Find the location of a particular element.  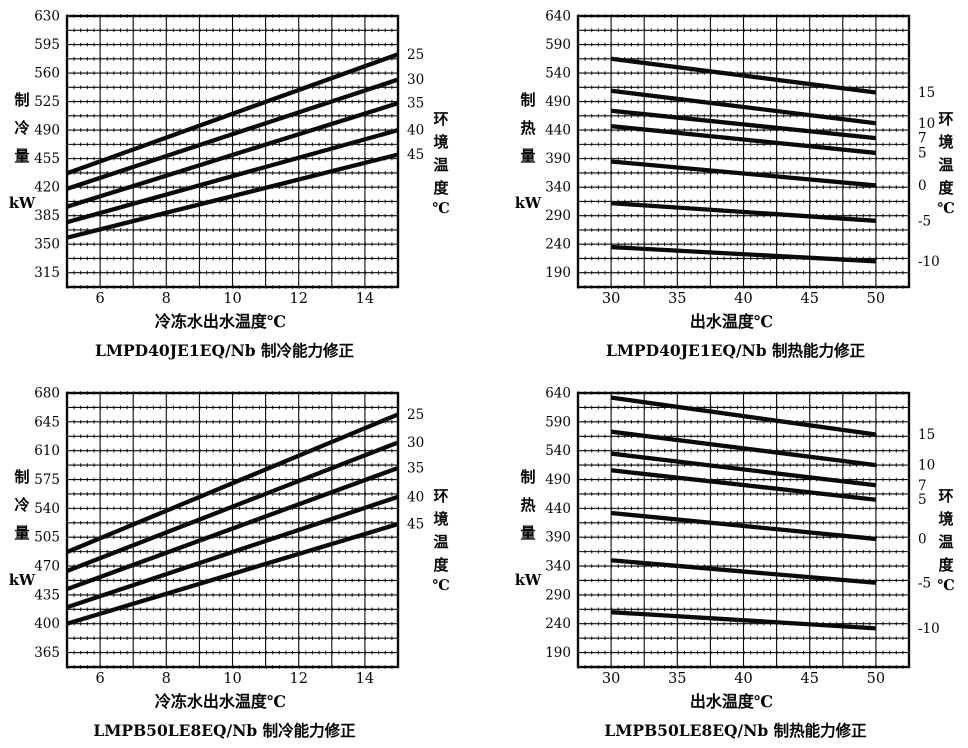

y-axis-title-char: 冷 is located at coordinates (21, 128).